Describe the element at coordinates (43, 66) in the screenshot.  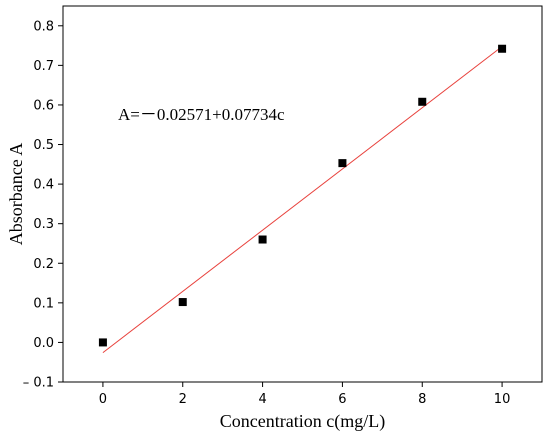
I see `y-tick-label: 0.7` at that location.